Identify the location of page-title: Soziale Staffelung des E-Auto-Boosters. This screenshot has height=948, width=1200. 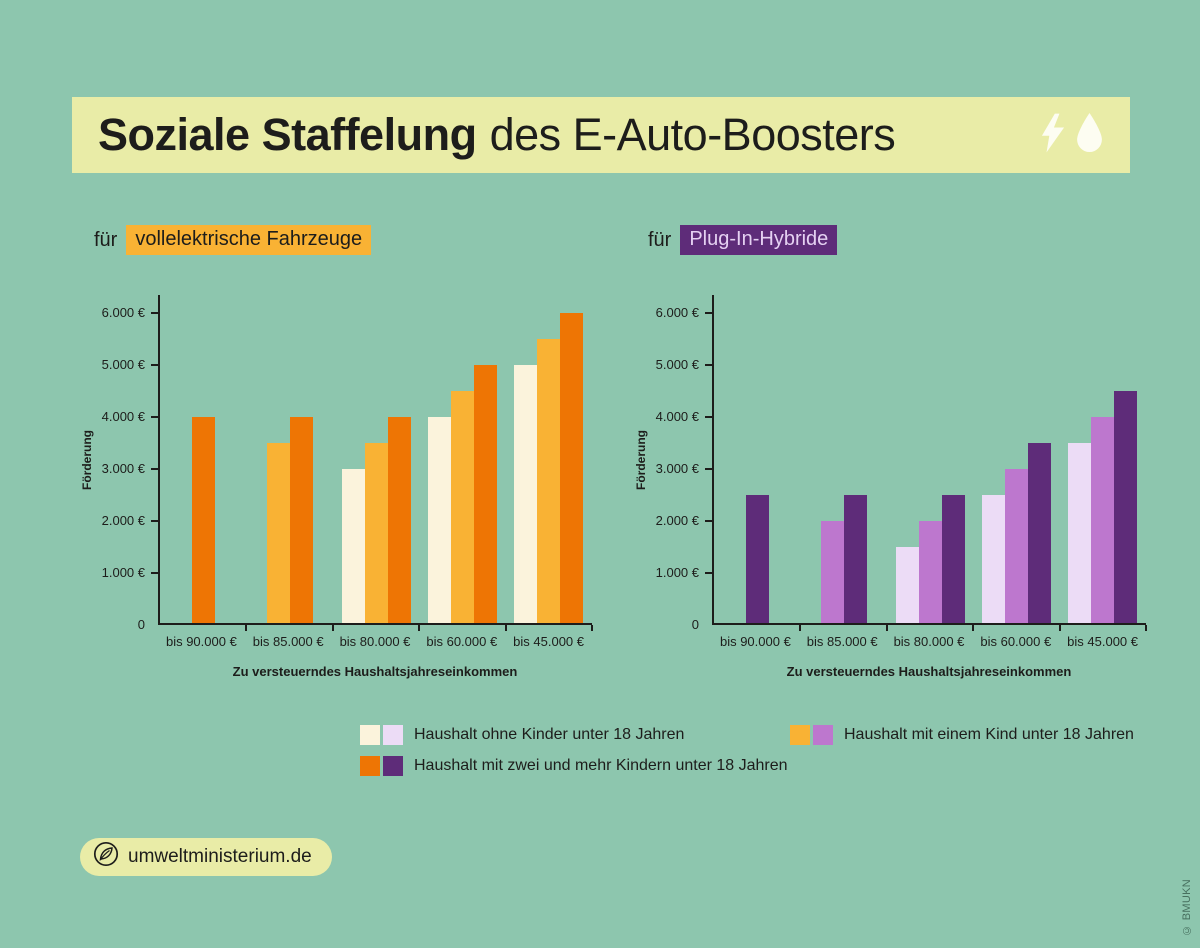
(497, 135).